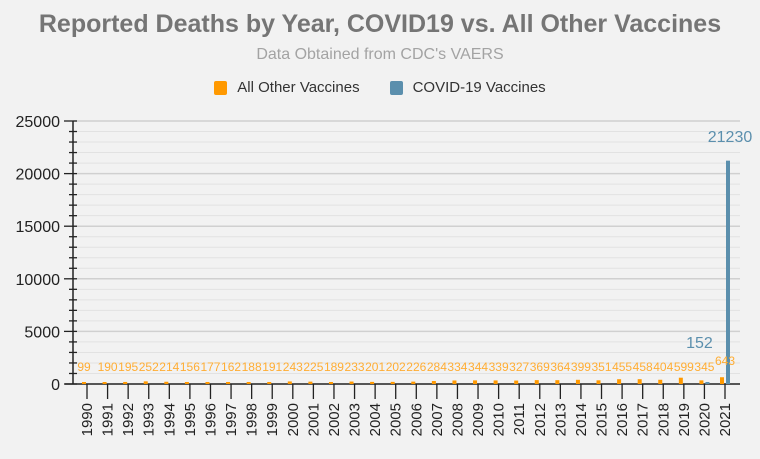  Describe the element at coordinates (231, 367) in the screenshot. I see `data-label-other-vaccines: 162` at that location.